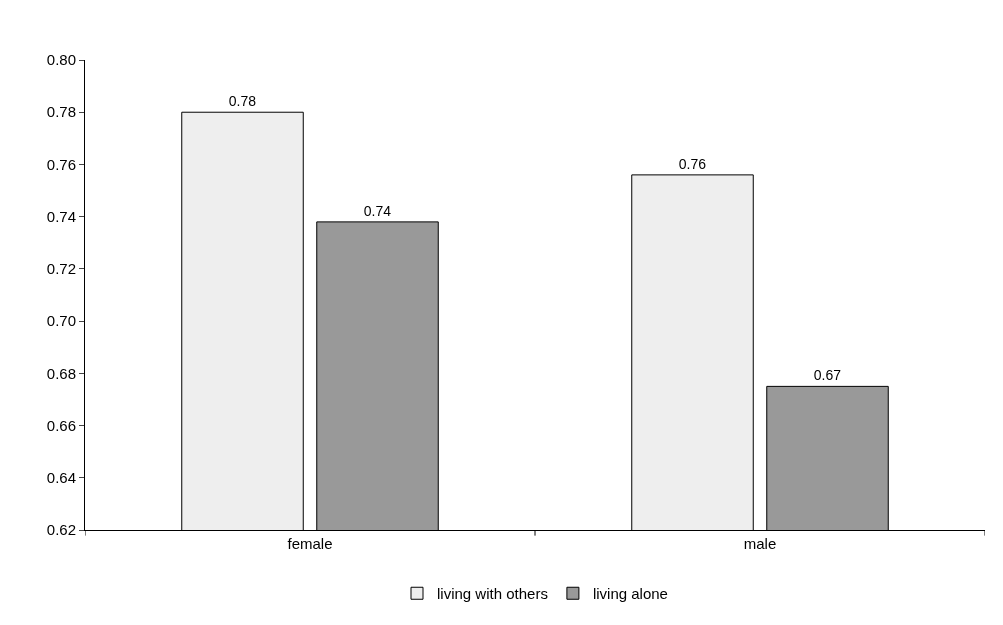  I want to click on data-label: 0.67, so click(827, 375).